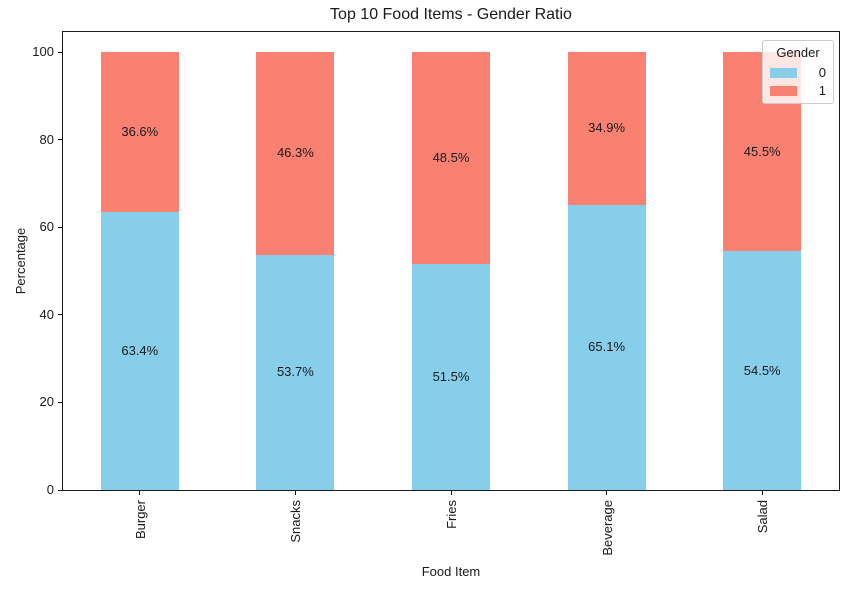 The width and height of the screenshot is (848, 590). I want to click on bar-value-label: 34.9%, so click(607, 128).